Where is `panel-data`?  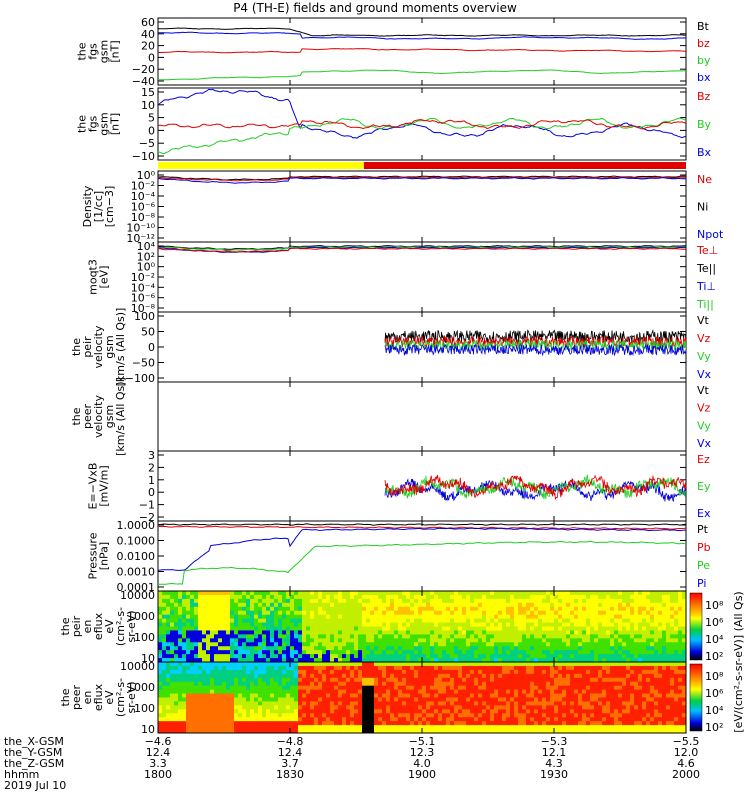
panel-data is located at coordinates (422, 121).